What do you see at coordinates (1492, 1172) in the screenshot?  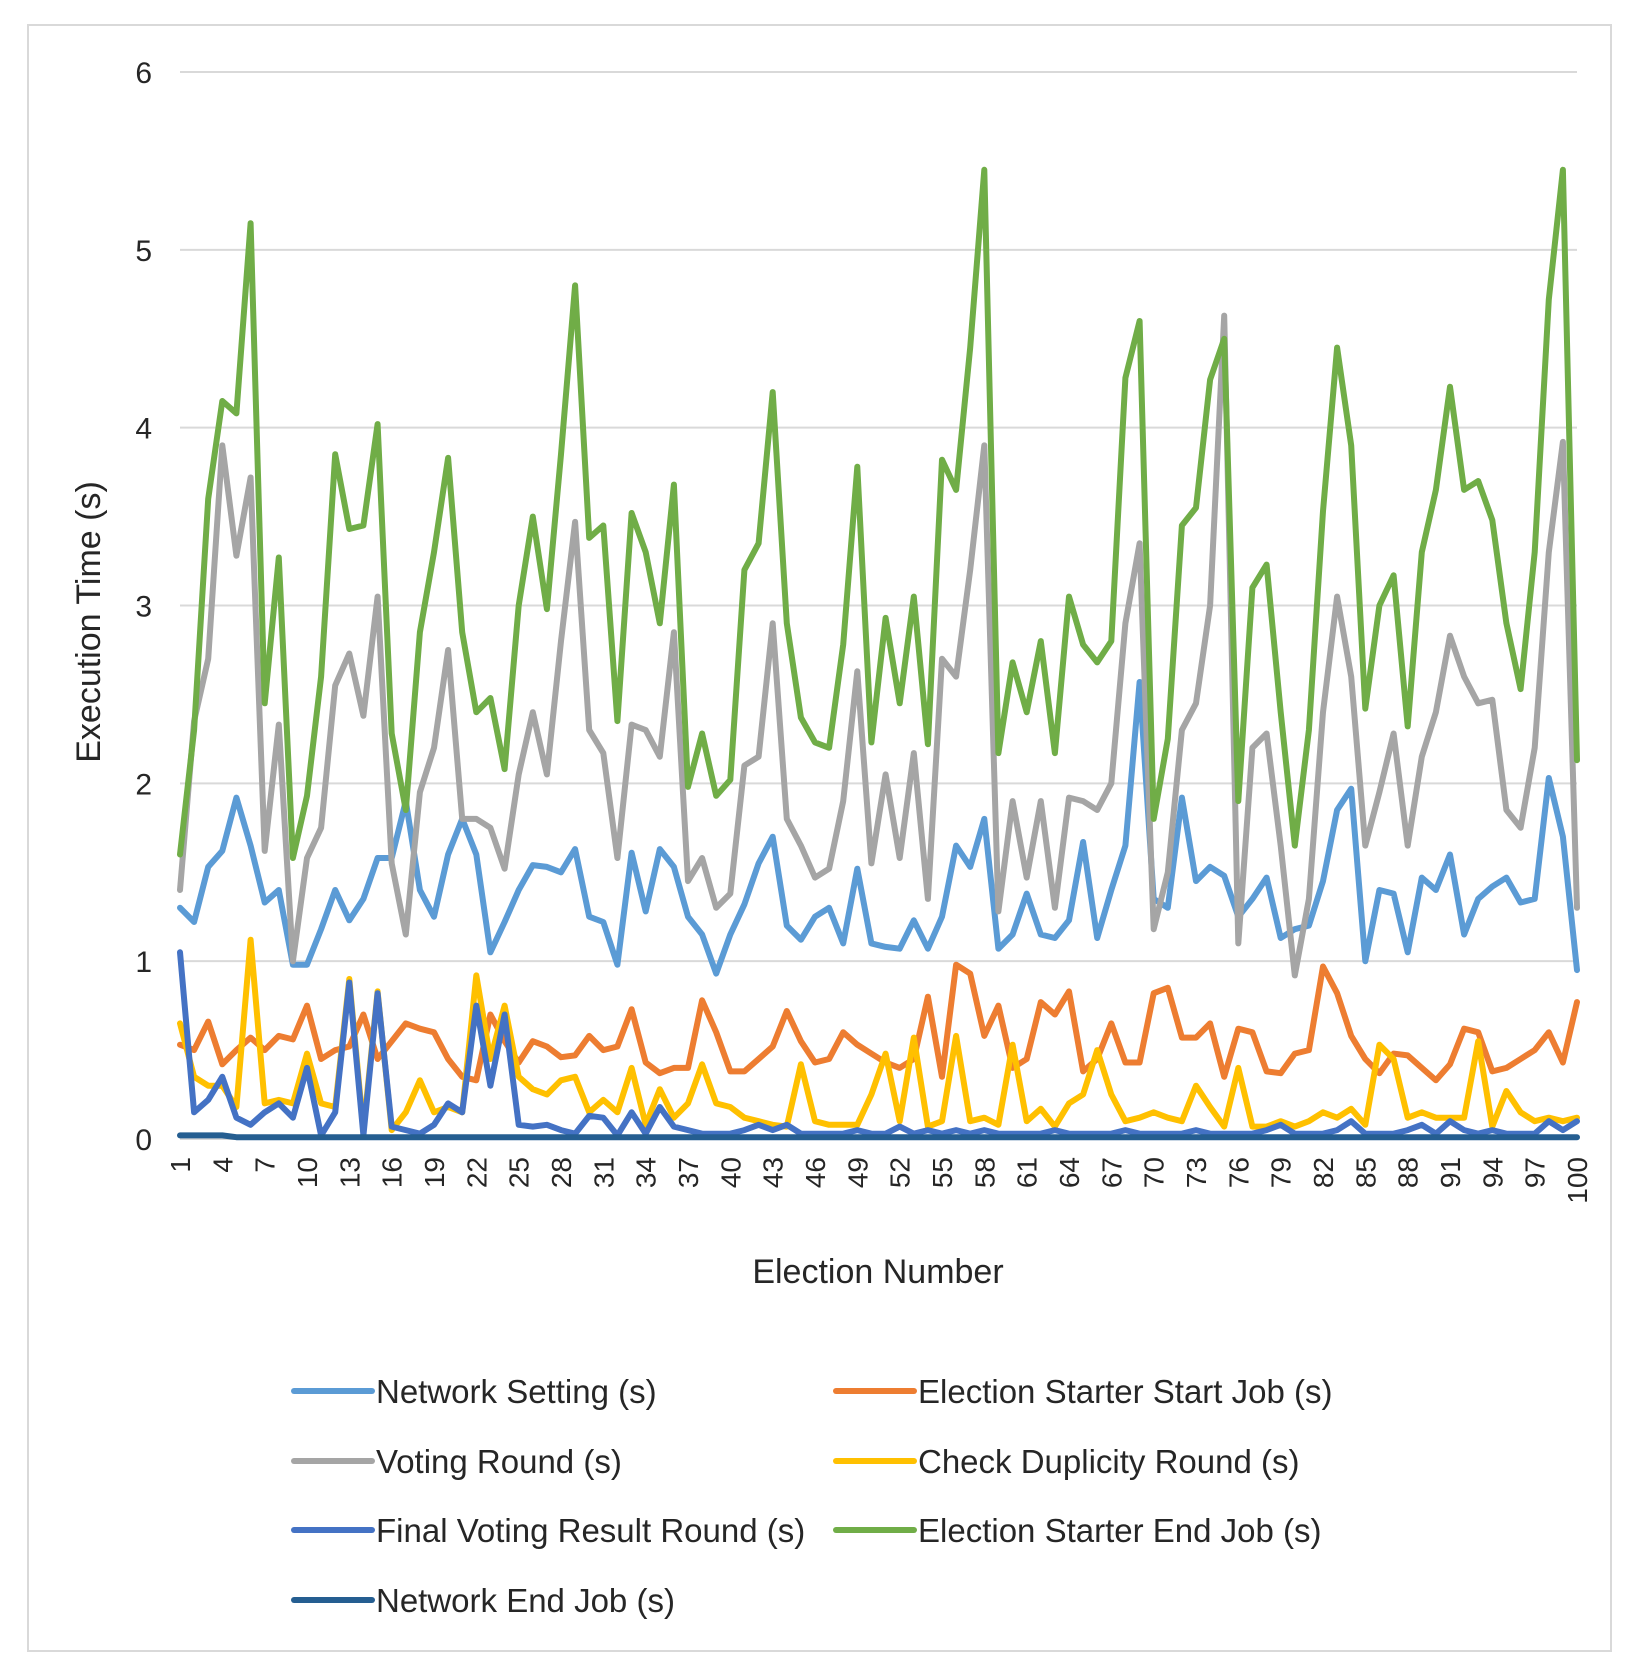 I see `x-tick-label: 94` at bounding box center [1492, 1172].